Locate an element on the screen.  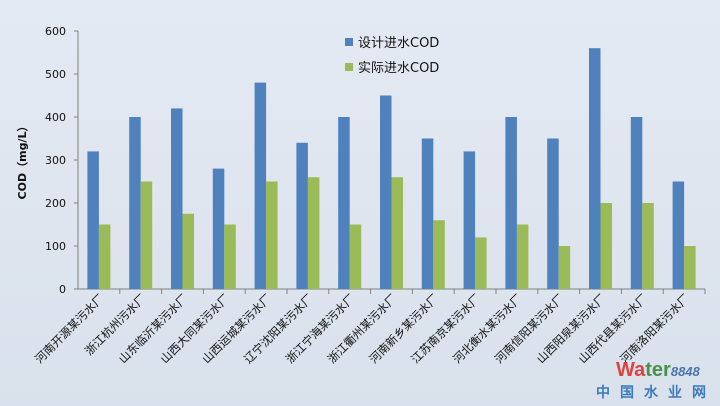
y-tick-label: 600 is located at coordinates (55, 31).